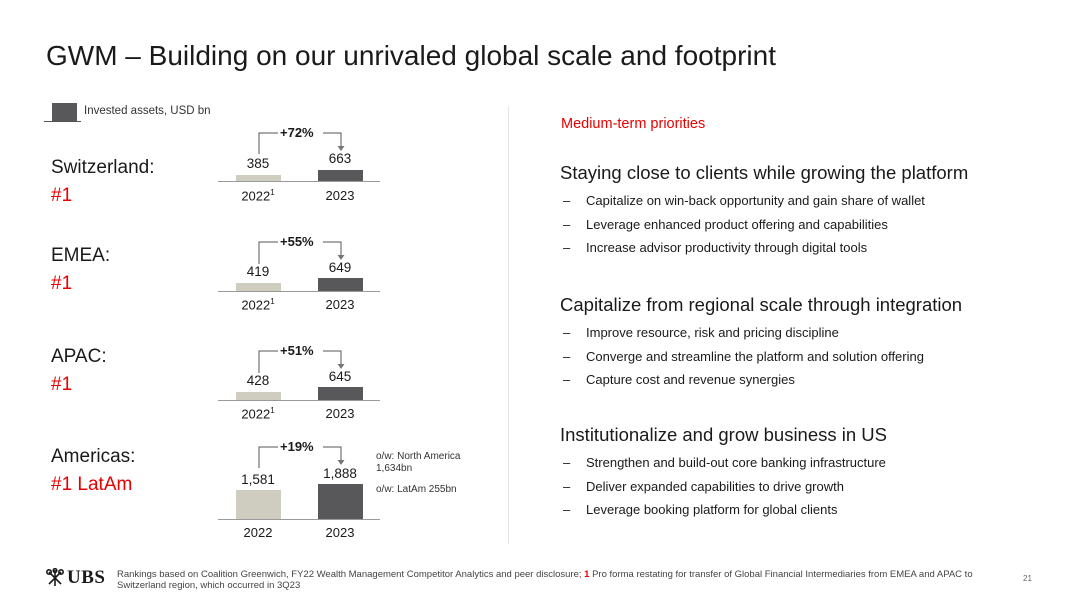 The height and width of the screenshot is (608, 1080). I want to click on growth-label: +19%, so click(297, 446).